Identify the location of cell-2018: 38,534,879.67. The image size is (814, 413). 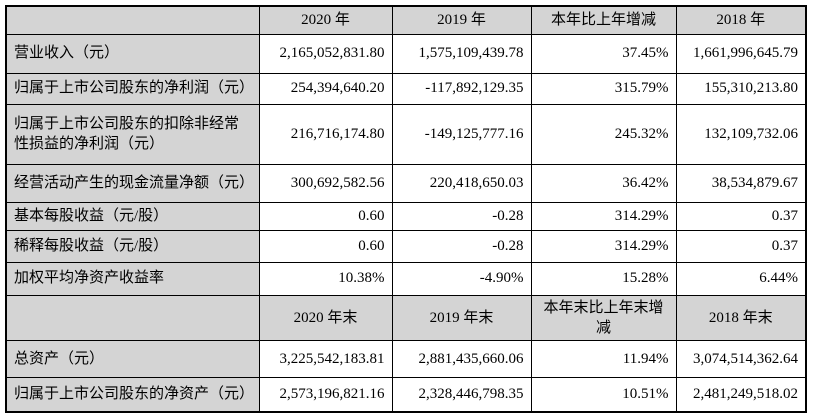
(741, 183).